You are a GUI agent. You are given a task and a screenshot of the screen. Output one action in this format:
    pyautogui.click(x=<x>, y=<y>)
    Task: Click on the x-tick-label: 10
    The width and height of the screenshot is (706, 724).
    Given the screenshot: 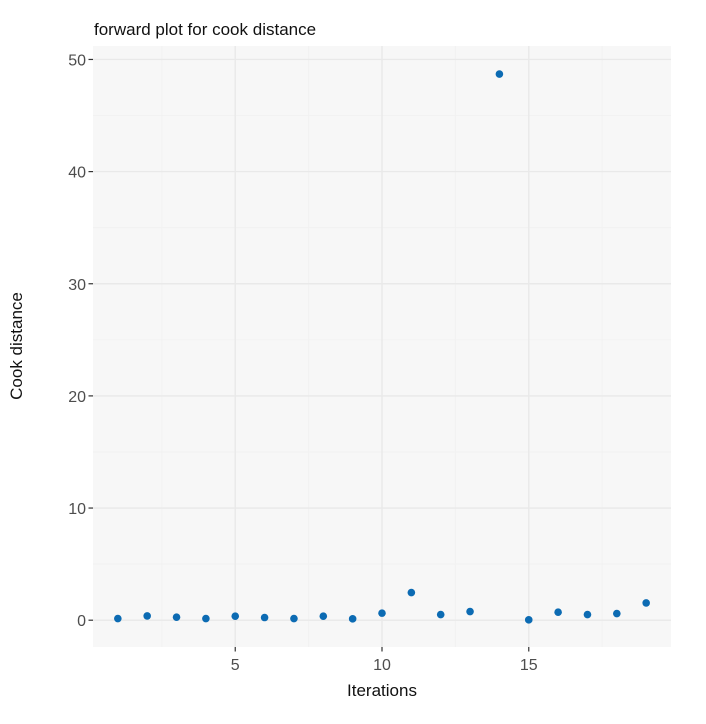 What is the action you would take?
    pyautogui.click(x=382, y=665)
    